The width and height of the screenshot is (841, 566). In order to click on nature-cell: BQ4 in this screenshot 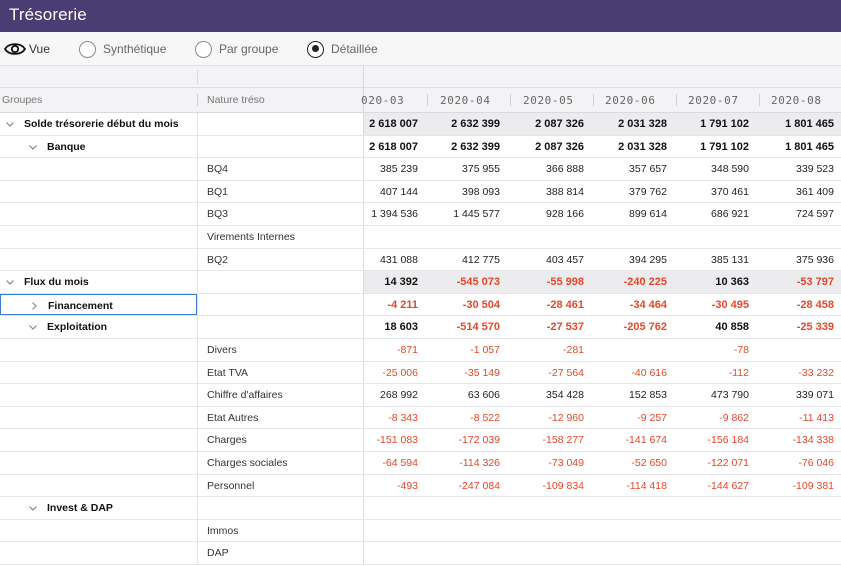, I will do `click(280, 169)`.